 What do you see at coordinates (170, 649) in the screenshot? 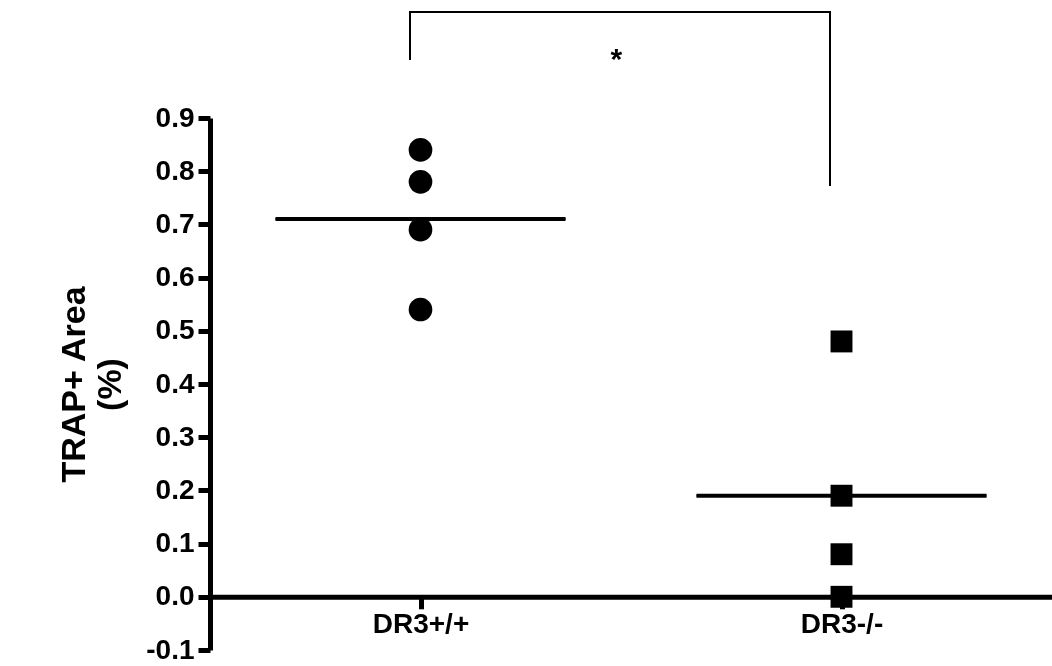
I see `y-tick-label: -0.1` at bounding box center [170, 649].